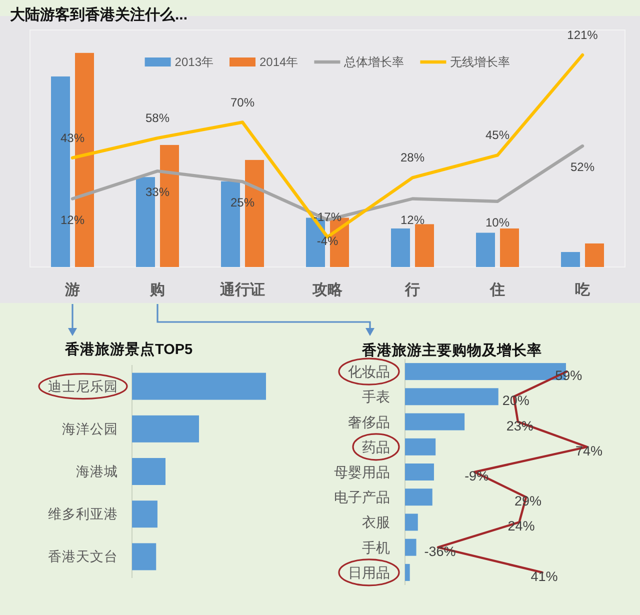 This screenshot has width=640, height=615. Describe the element at coordinates (497, 135) in the screenshot. I see `data-label: 45%` at that location.